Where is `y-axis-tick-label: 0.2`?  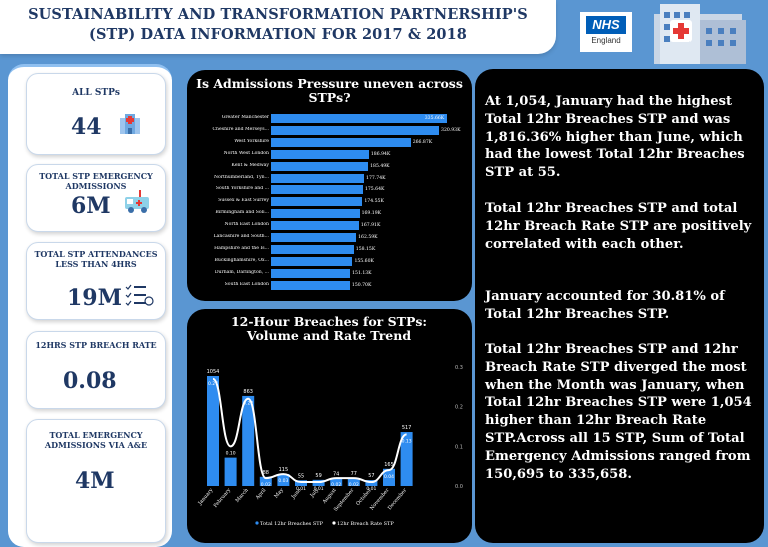
y-axis-tick-label: 0.2 is located at coordinates (459, 408).